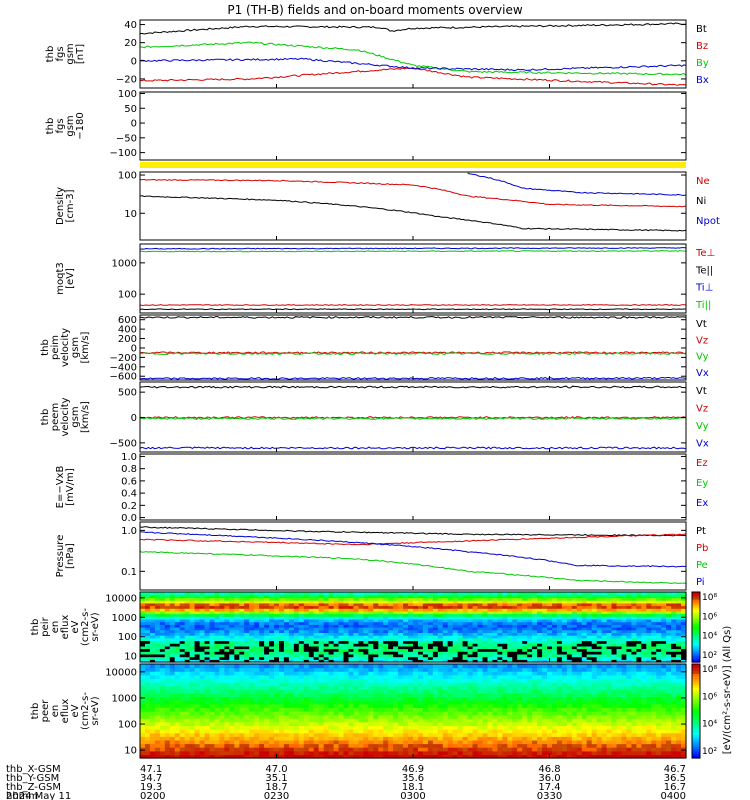 This screenshot has height=800, width=750. Describe the element at coordinates (413, 248) in the screenshot. I see `series-line-moms` at that location.